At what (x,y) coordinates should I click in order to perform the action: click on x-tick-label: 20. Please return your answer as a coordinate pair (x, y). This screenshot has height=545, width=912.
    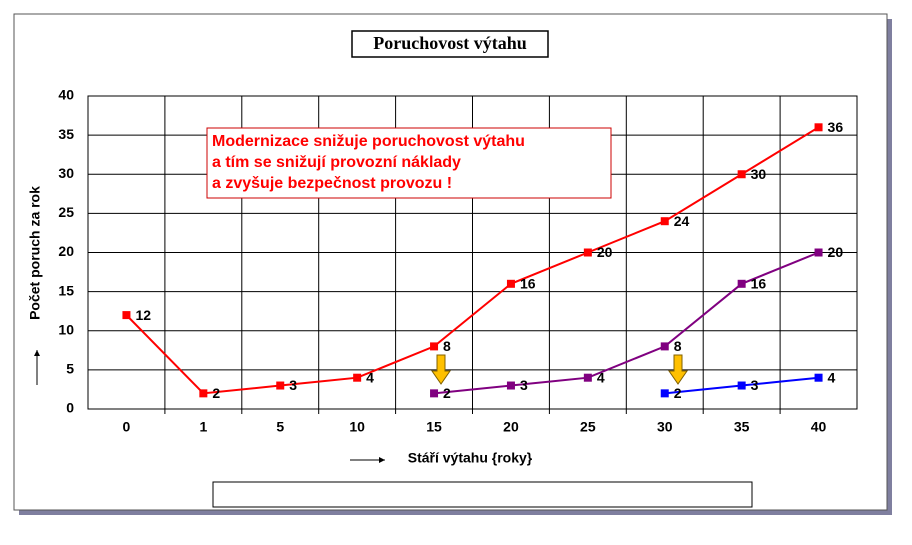
    Looking at the image, I should click on (511, 427).